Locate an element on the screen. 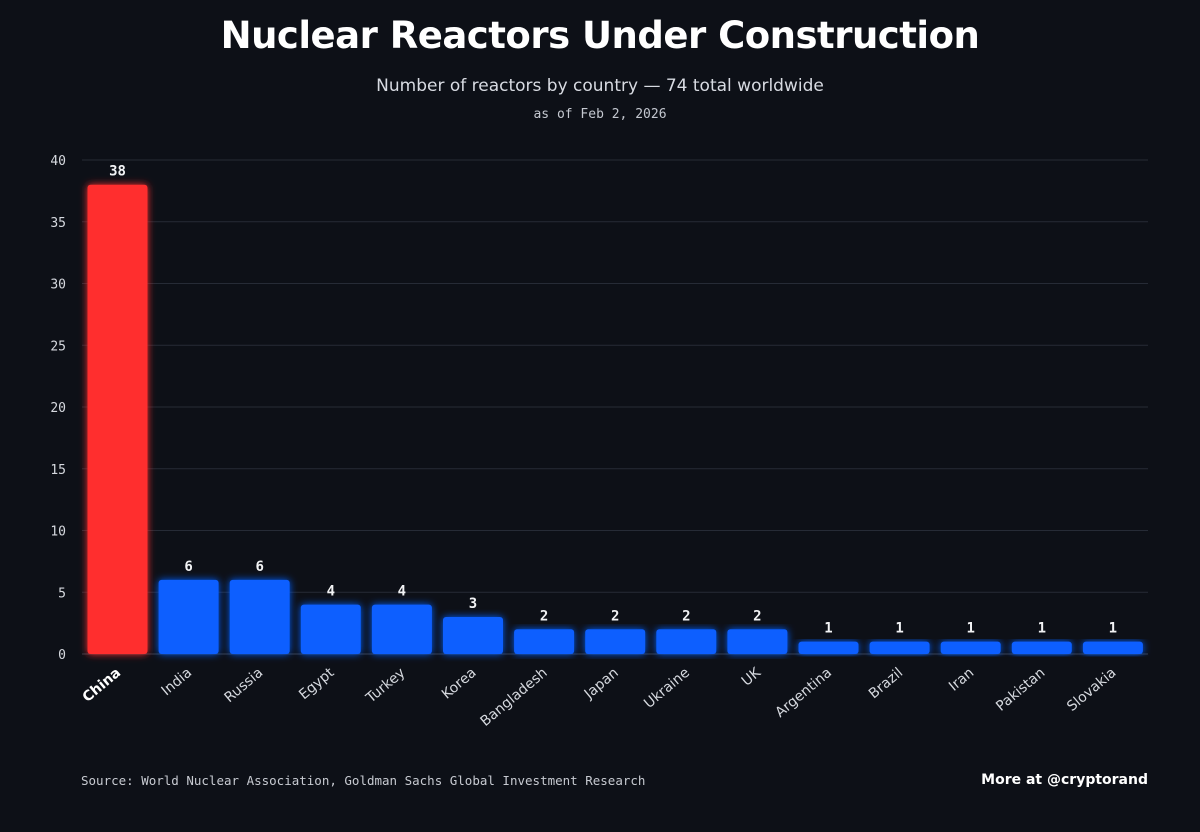  bar-turkey is located at coordinates (401, 629).